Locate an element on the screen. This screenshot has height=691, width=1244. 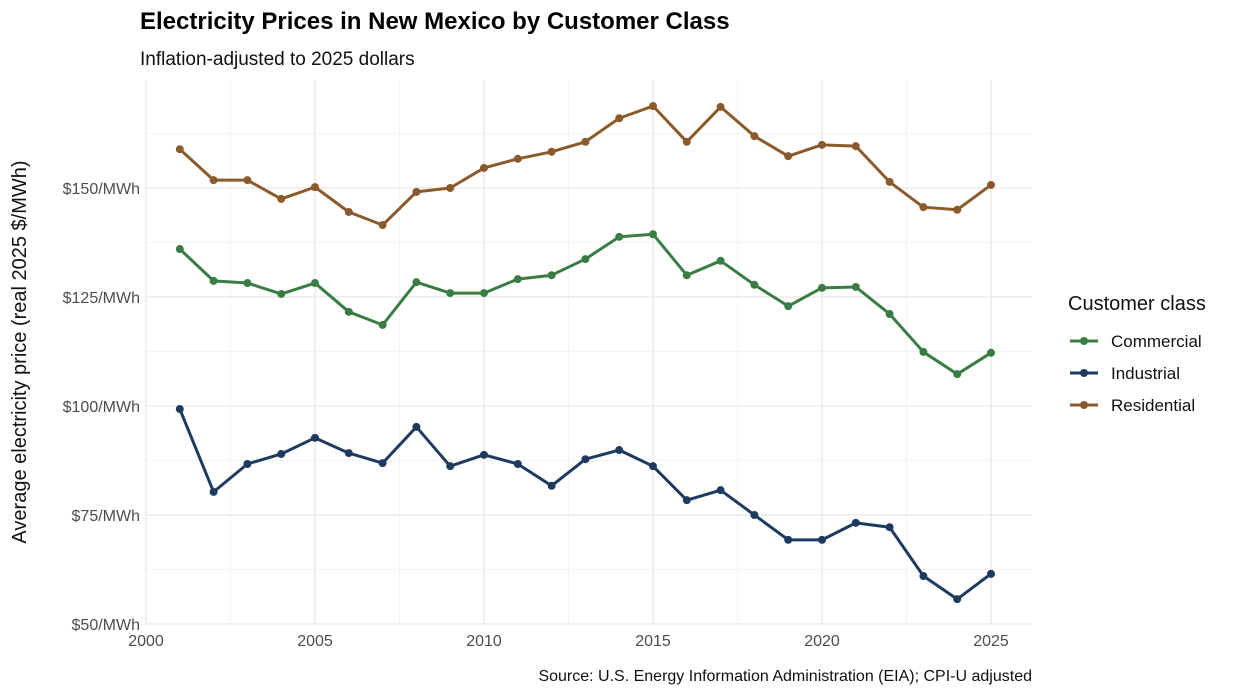
x-tick-label: 2000 is located at coordinates (146, 641).